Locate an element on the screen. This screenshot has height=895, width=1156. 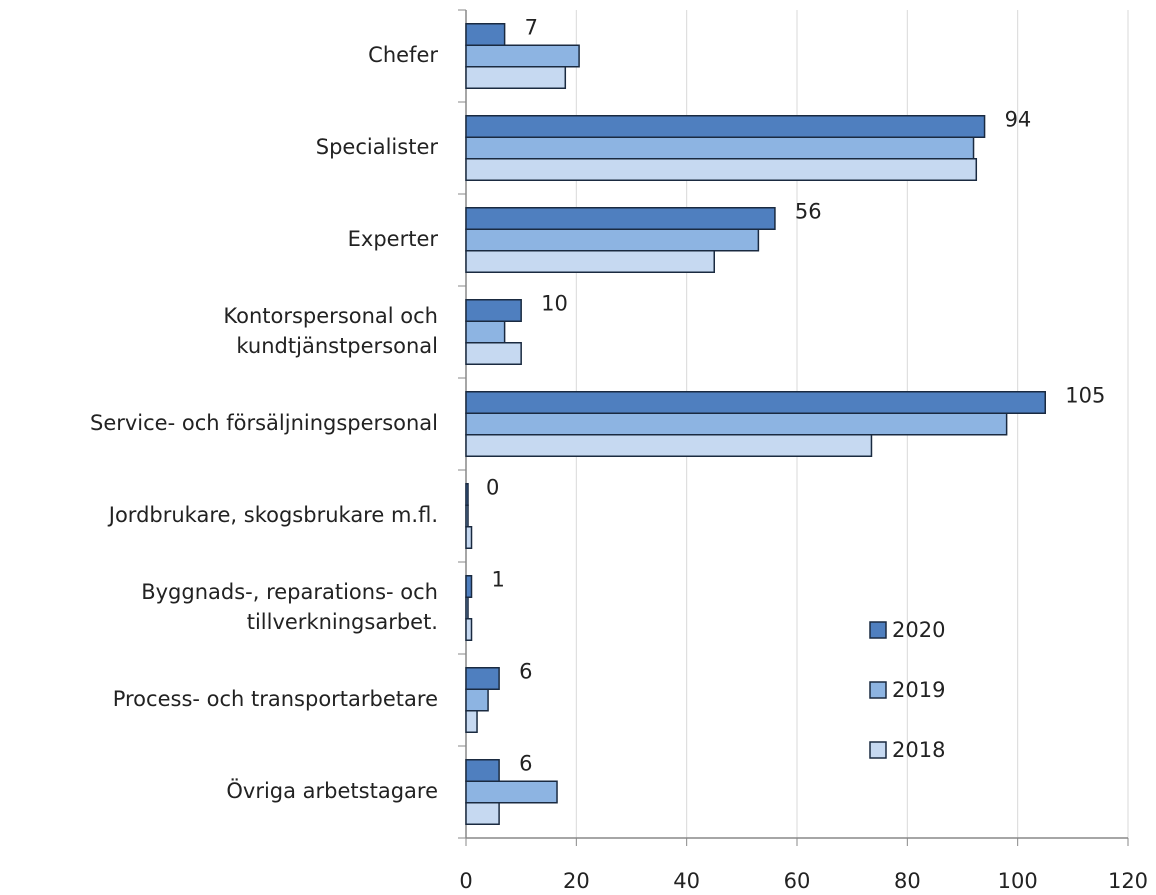
legend-label: 2018 is located at coordinates (918, 750).